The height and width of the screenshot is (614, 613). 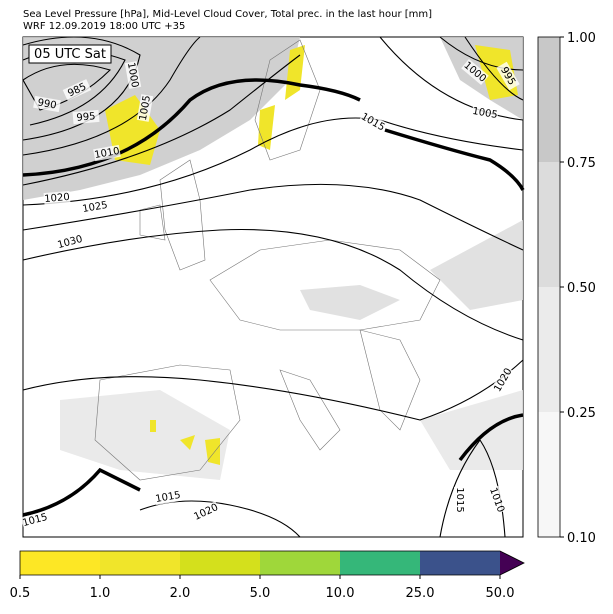 I want to click on cloud-tick-label: 0.75, so click(x=581, y=163).